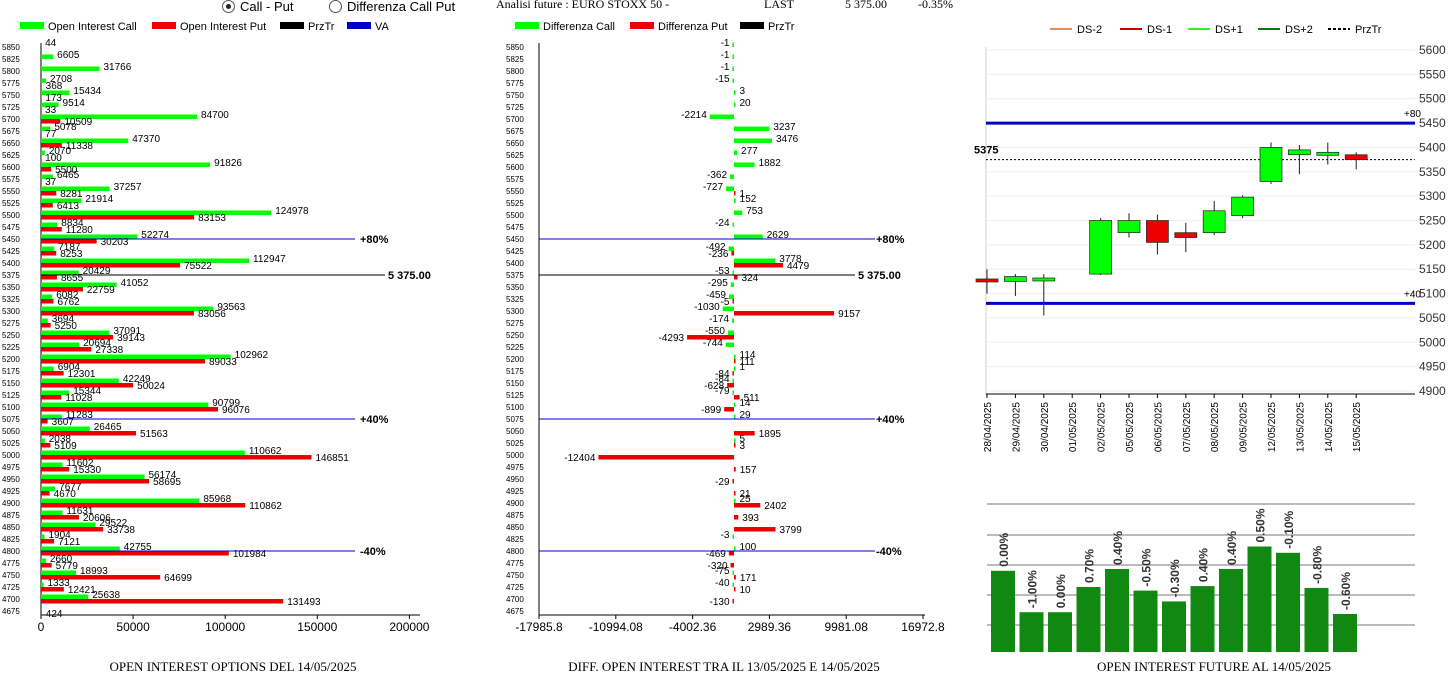 The image size is (1449, 675). I want to click on call-diff-value: -744, so click(713, 343).